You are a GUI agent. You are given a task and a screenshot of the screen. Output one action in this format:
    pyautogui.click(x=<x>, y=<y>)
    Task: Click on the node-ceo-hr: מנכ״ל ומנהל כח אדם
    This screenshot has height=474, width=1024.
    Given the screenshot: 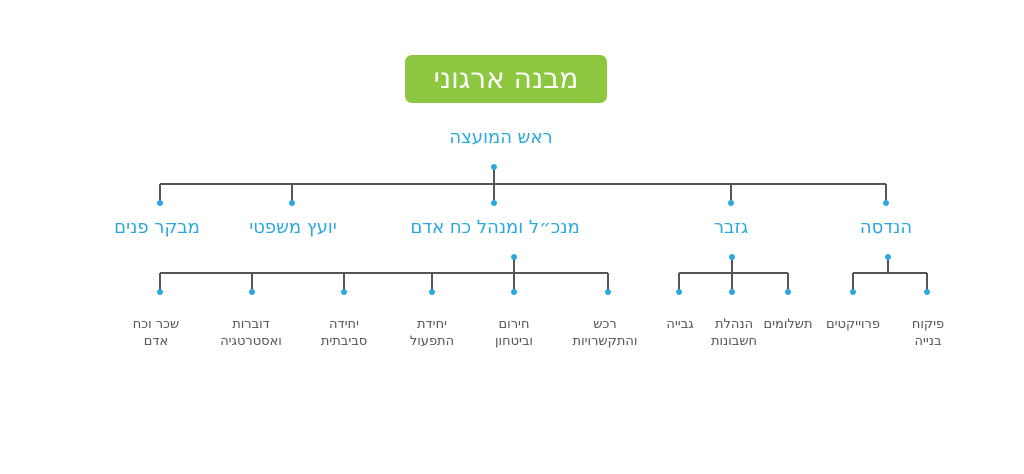 What is the action you would take?
    pyautogui.click(x=495, y=227)
    